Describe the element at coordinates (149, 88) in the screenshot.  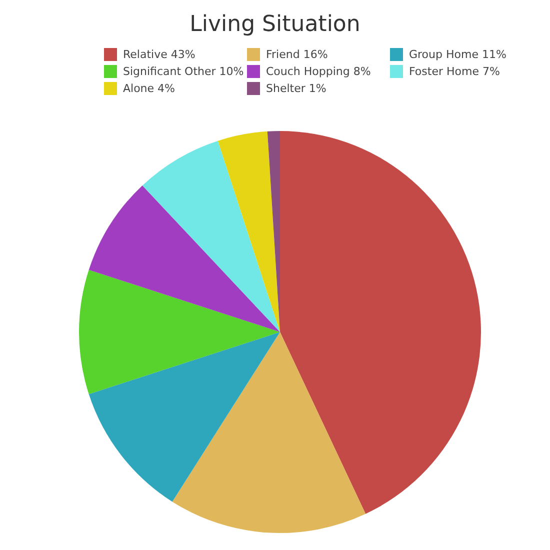
I see `legend-label: Alone 4%` at that location.